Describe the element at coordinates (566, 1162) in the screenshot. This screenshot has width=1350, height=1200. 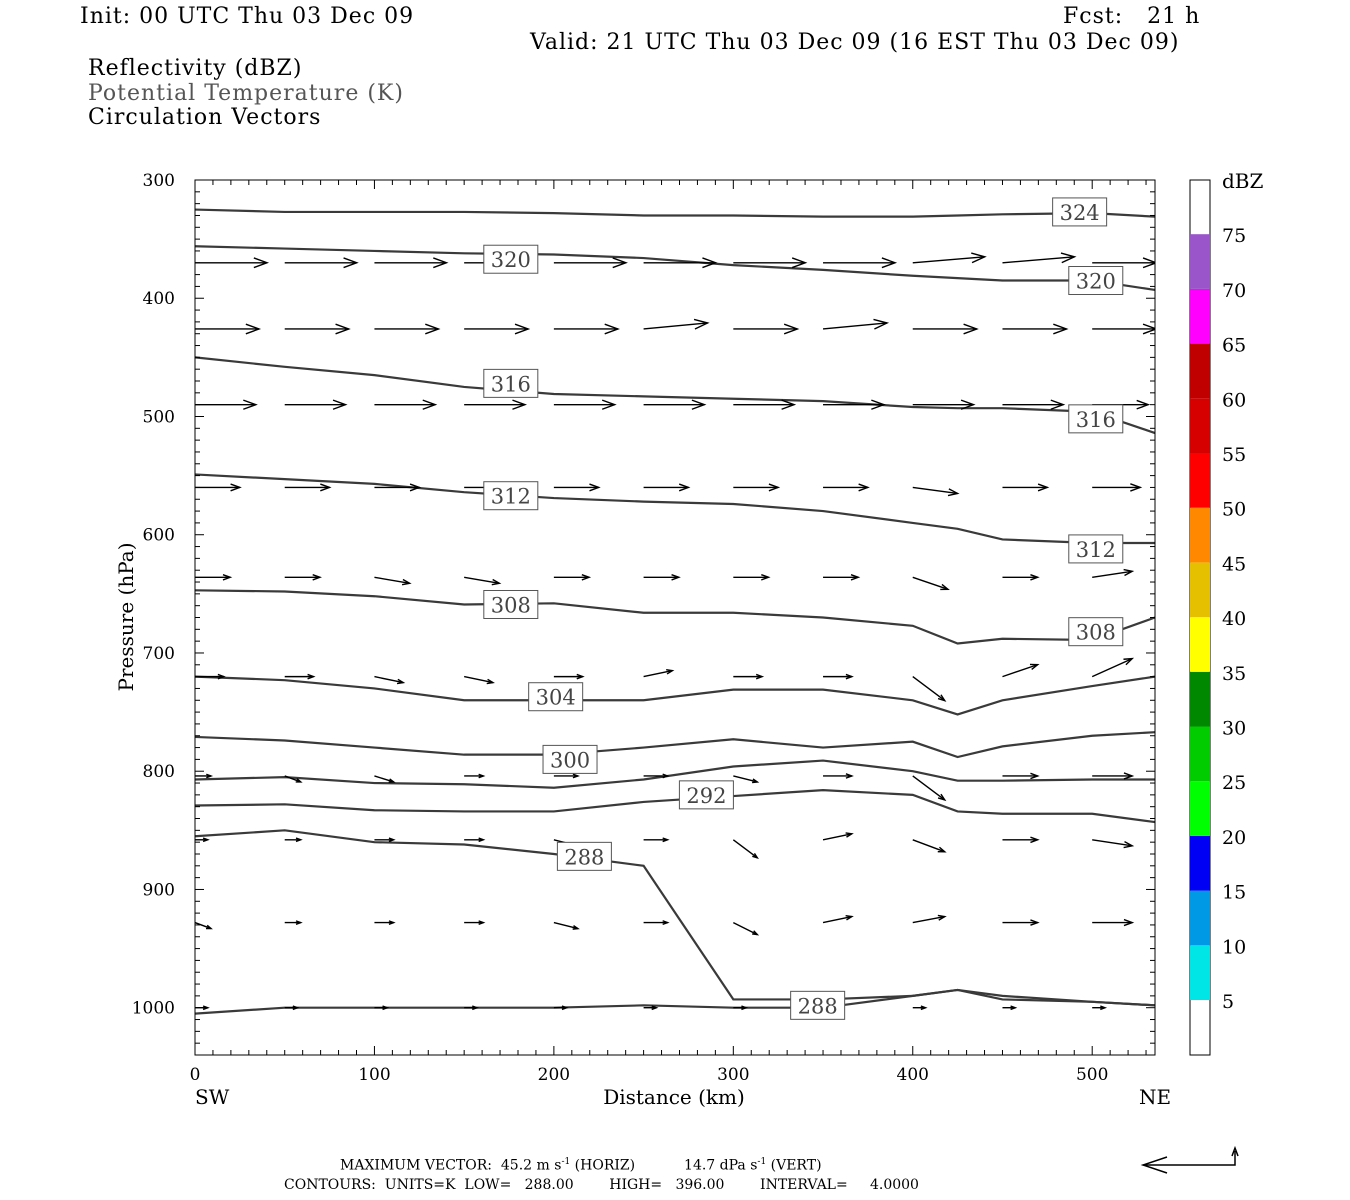
I see `horiz-unit-exponent: -1` at that location.